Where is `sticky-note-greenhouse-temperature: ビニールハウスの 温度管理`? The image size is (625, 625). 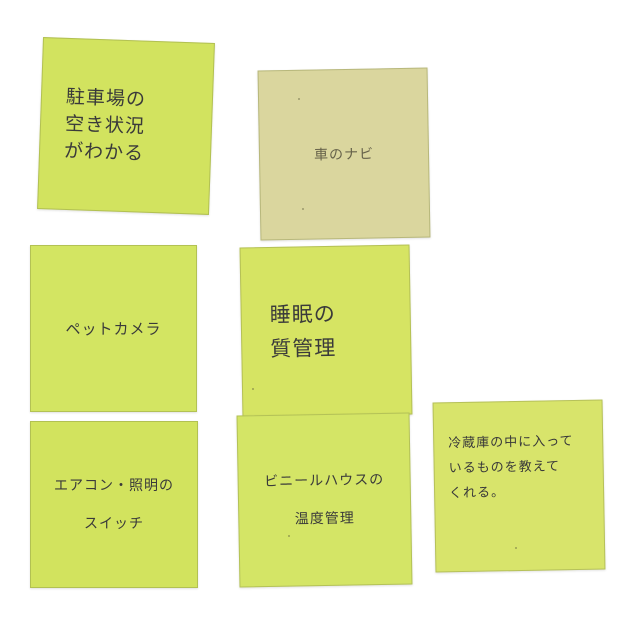
sticky-note-greenhouse-temperature: ビニールハウスの 温度管理 is located at coordinates (324, 500).